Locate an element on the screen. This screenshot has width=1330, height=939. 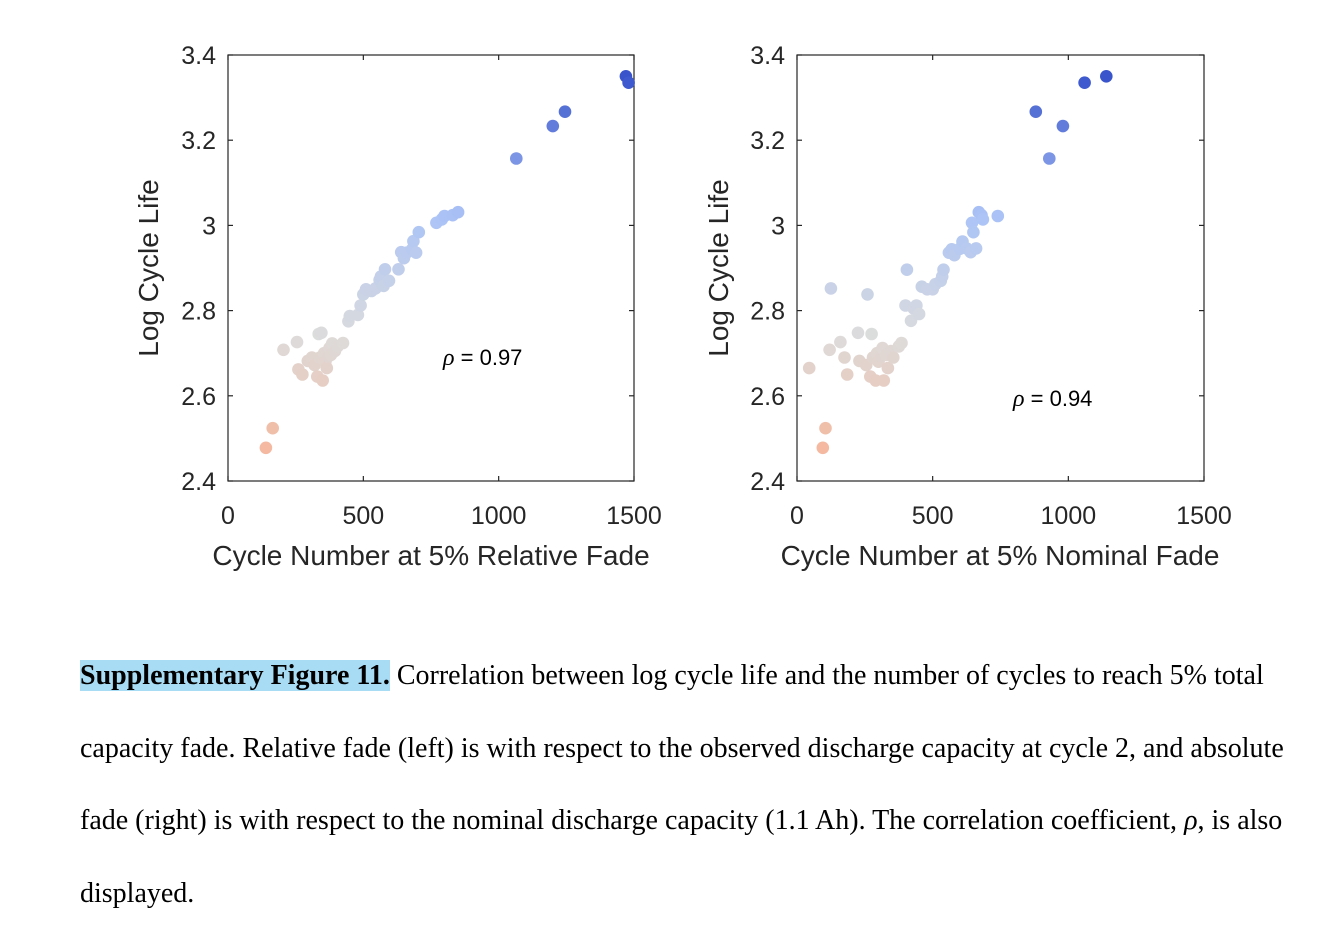
caption-label: Supplementary Figure 11. is located at coordinates (235, 675).